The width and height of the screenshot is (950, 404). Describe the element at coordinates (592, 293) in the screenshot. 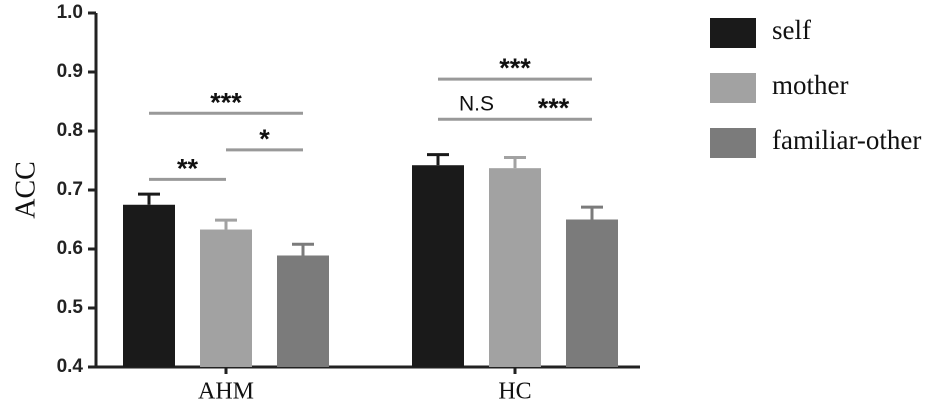

I see `bar-familiar-other-hc` at that location.